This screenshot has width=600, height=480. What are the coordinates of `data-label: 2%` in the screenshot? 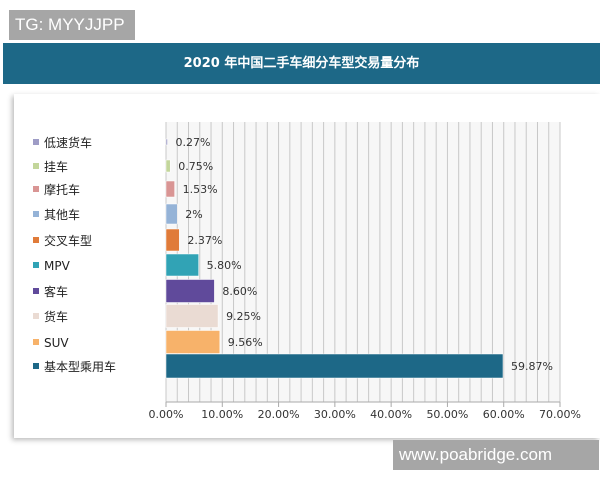 It's located at (193, 214).